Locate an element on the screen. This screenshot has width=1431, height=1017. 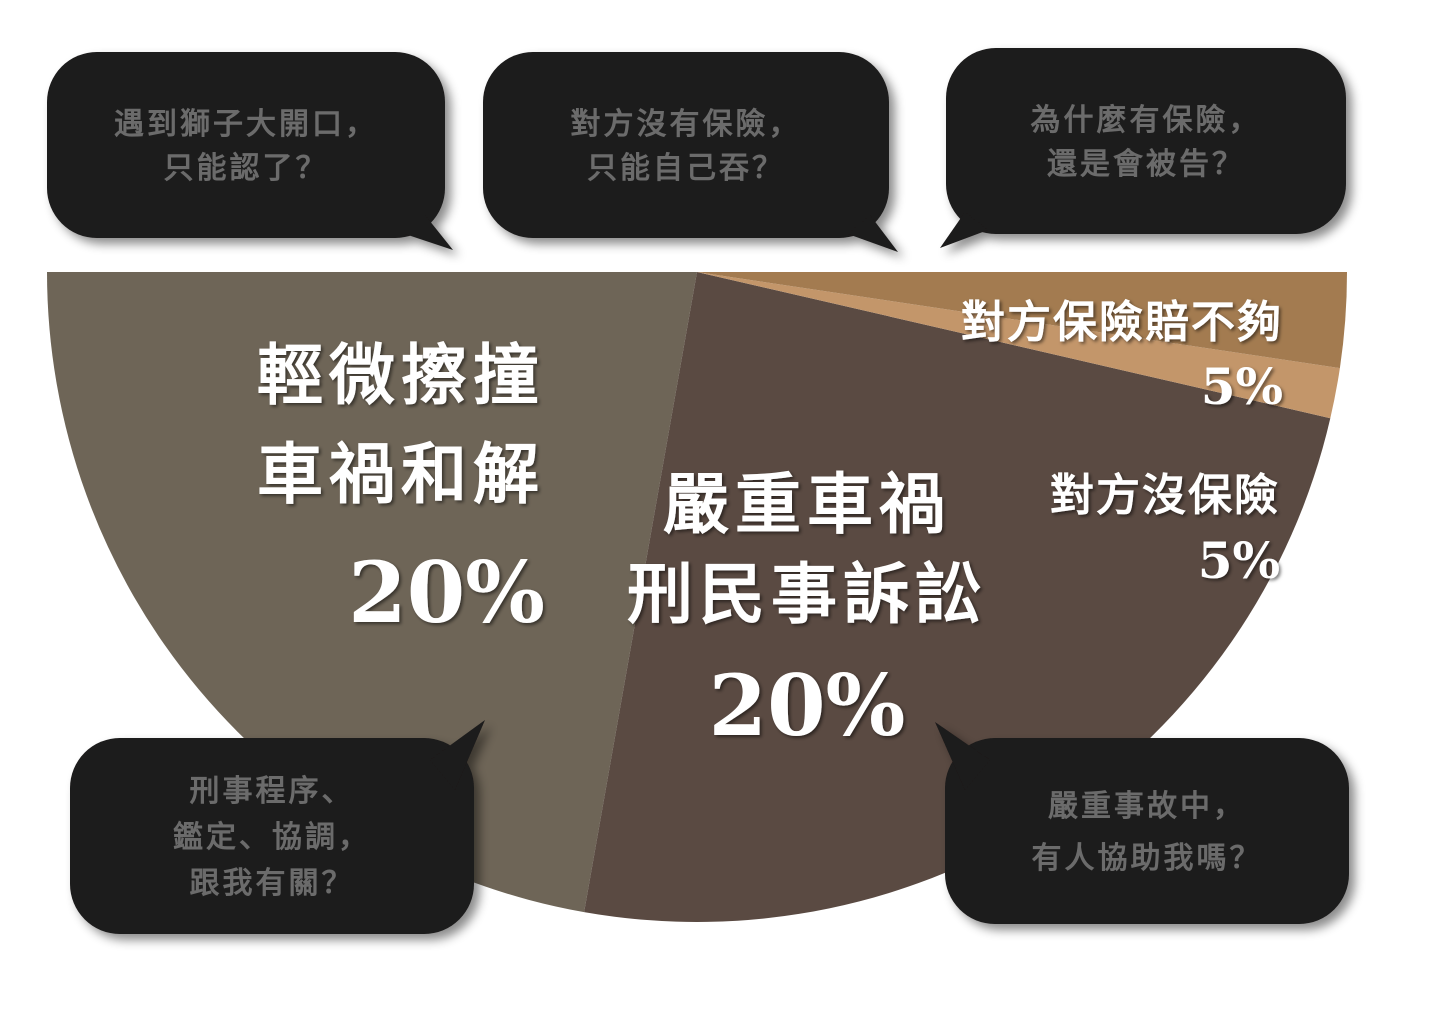
slice-label-1: 車禍和解 is located at coordinates (401, 474).